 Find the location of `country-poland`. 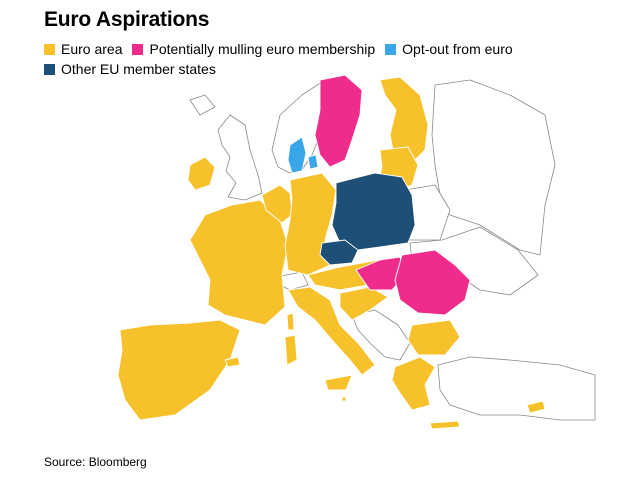

country-poland is located at coordinates (373, 211).